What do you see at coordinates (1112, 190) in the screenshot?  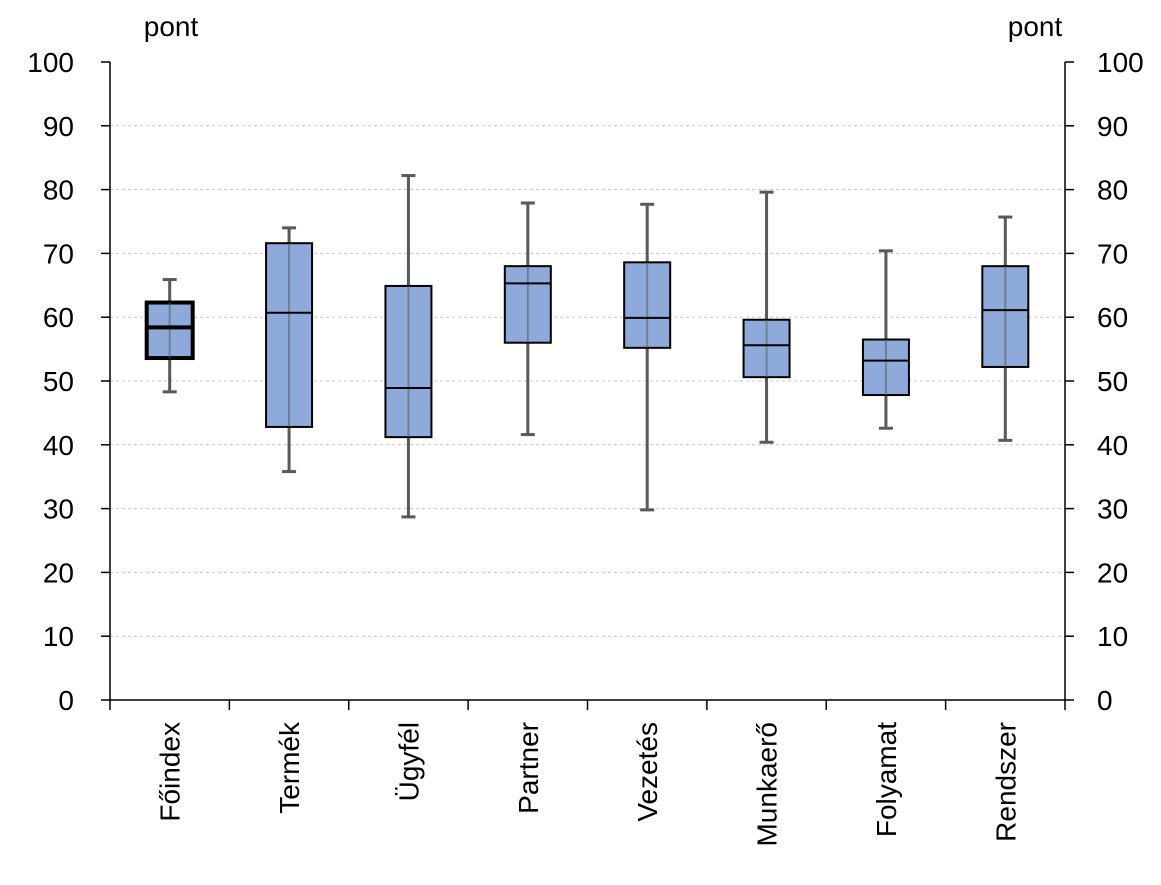 I see `right-y-tick-label: 80` at bounding box center [1112, 190].